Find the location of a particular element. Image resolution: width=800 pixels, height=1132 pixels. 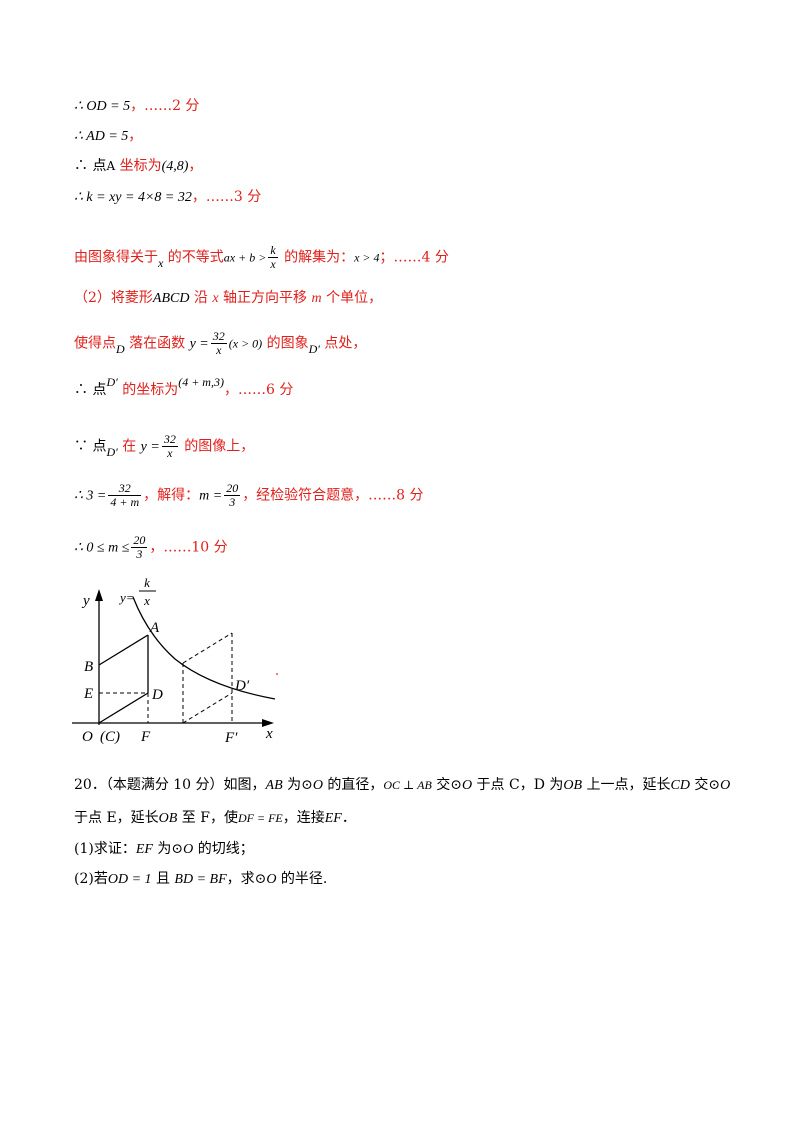

coordinate-figure: y x y= k x A B E D O (C) F D′ F′ is located at coordinates (175, 660).